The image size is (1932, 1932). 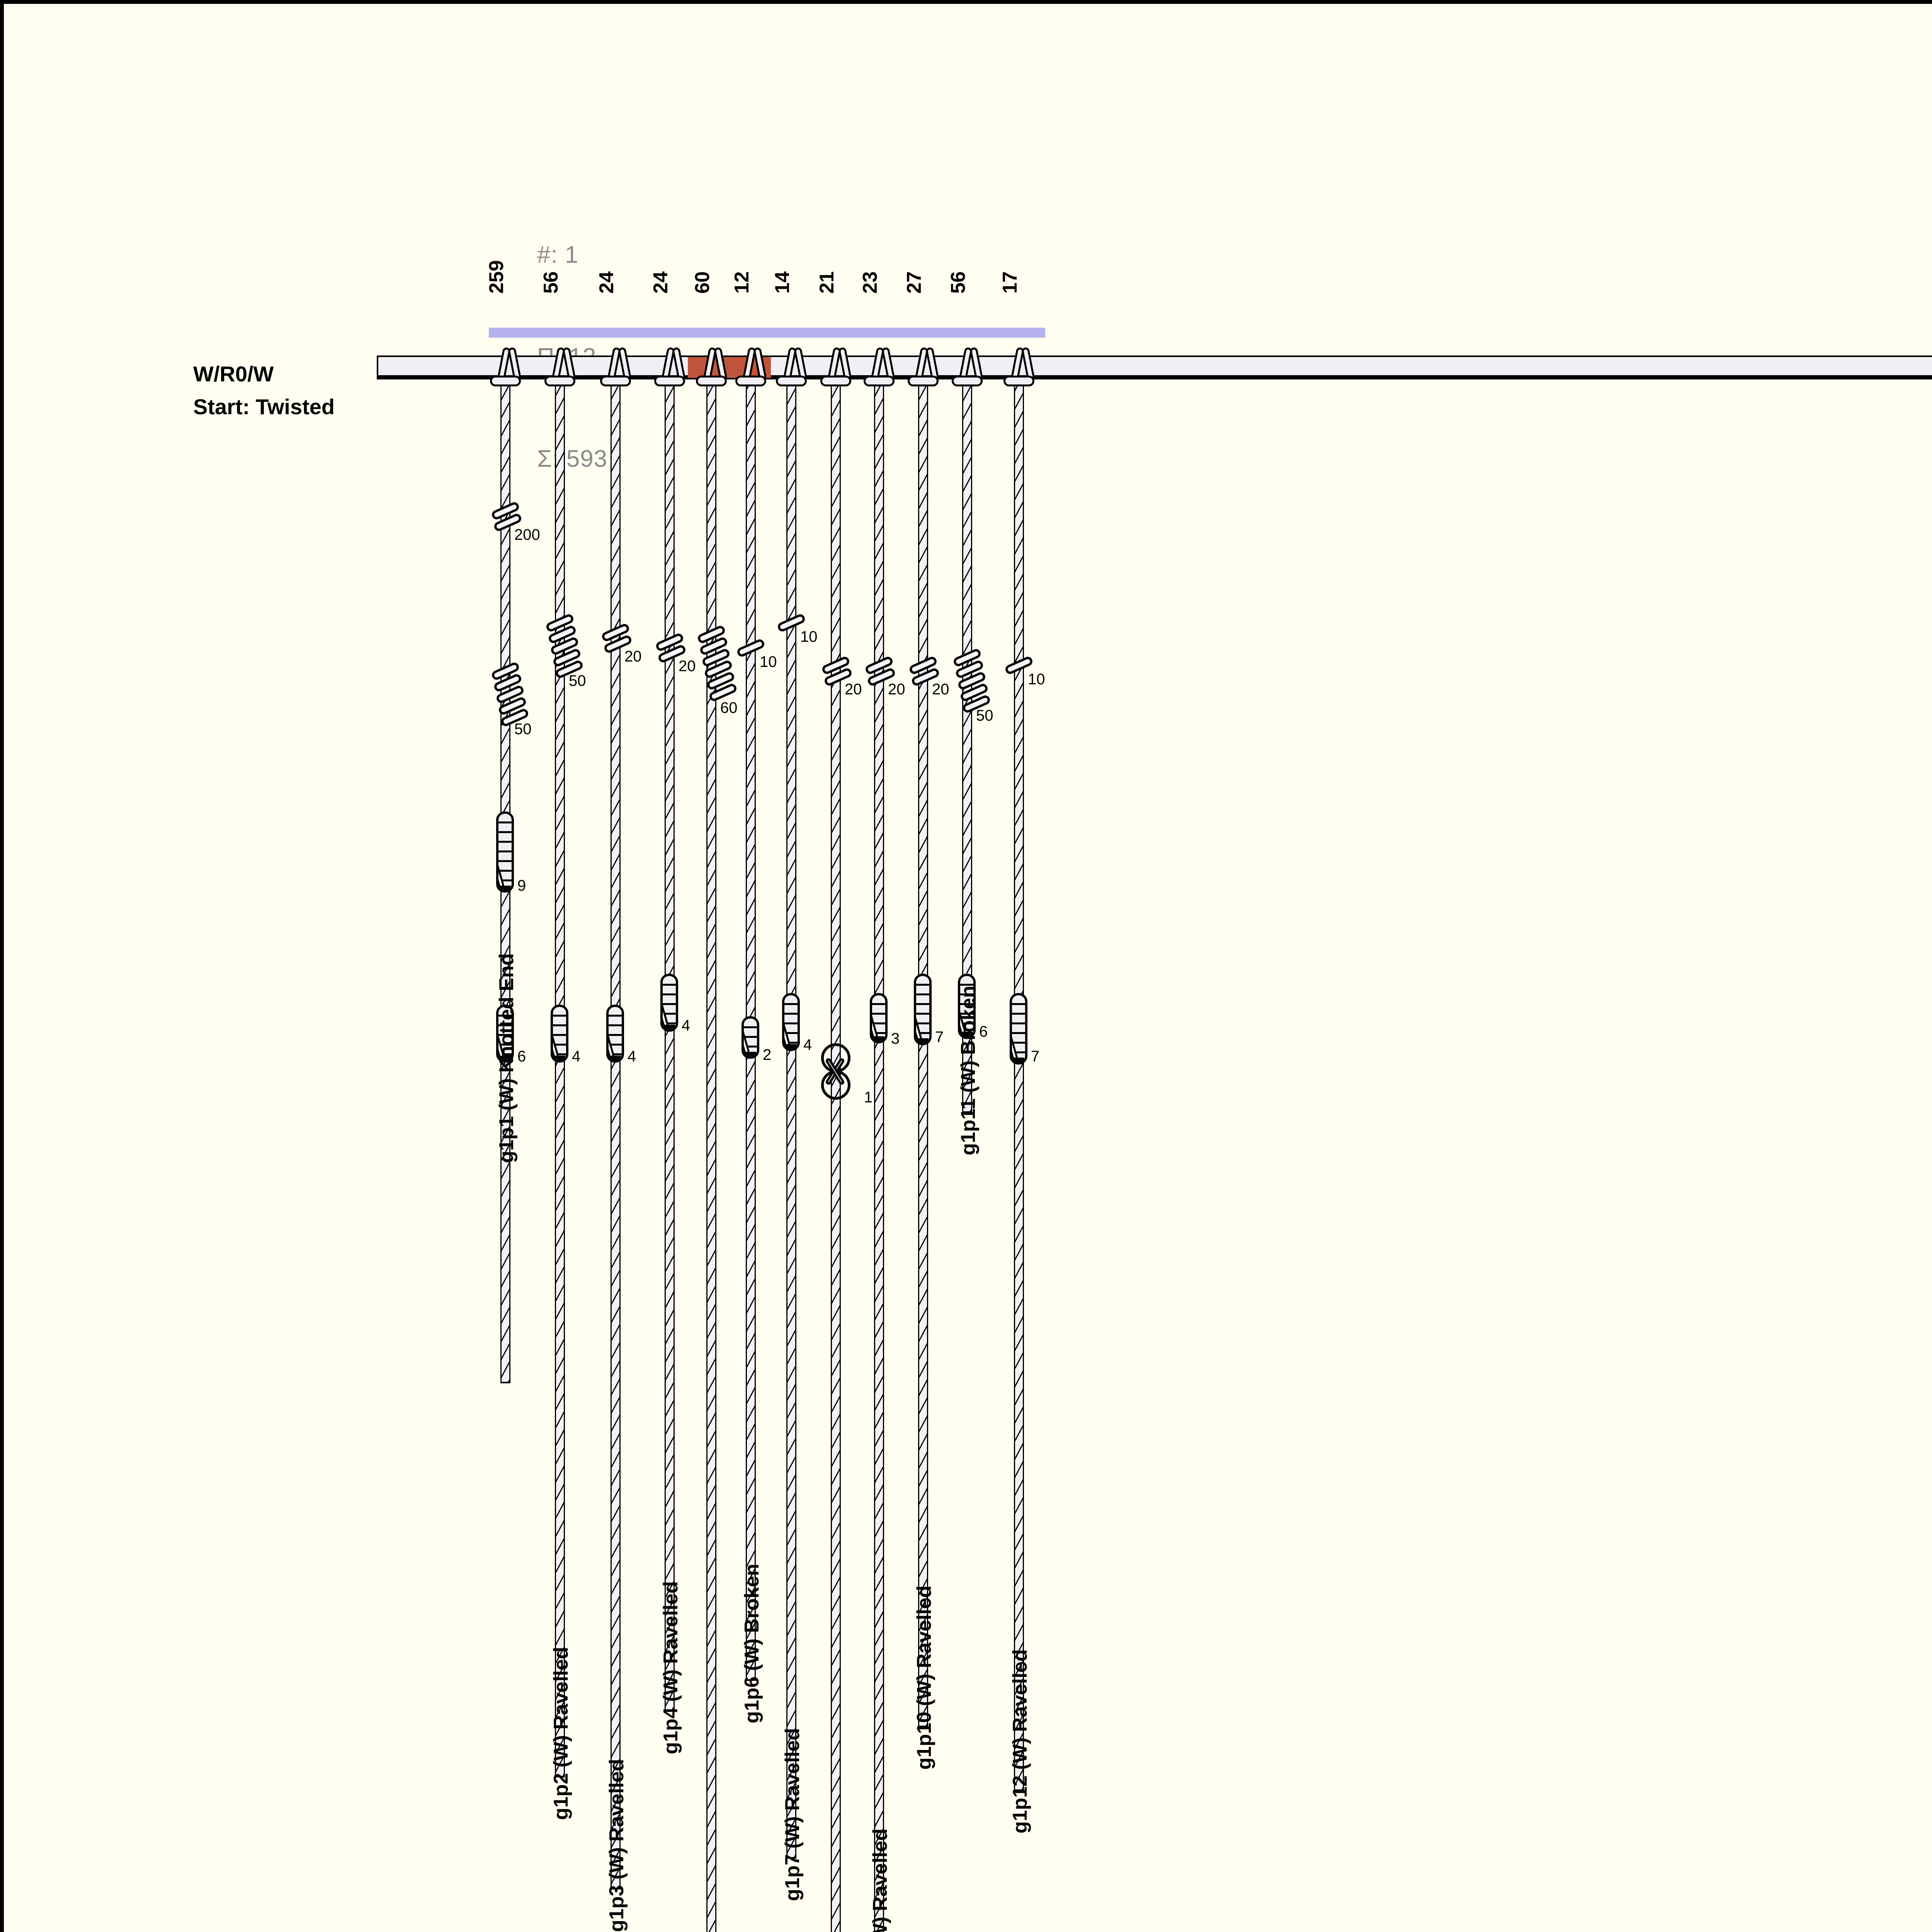 What do you see at coordinates (793, 1814) in the screenshot?
I see `pendant-cord-label: g1p7 (W) Ravelled` at bounding box center [793, 1814].